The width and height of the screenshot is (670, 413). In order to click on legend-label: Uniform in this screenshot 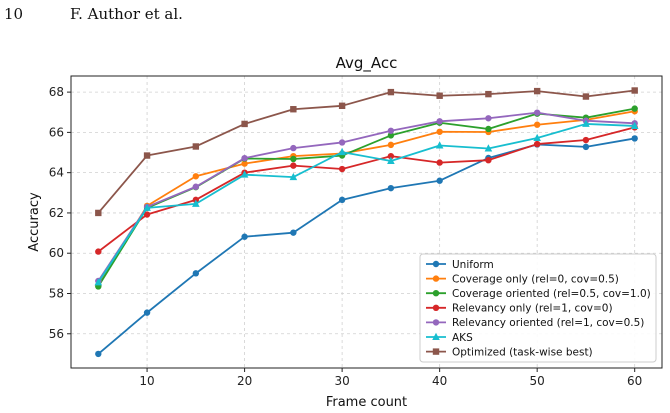, I will do `click(473, 265)`.